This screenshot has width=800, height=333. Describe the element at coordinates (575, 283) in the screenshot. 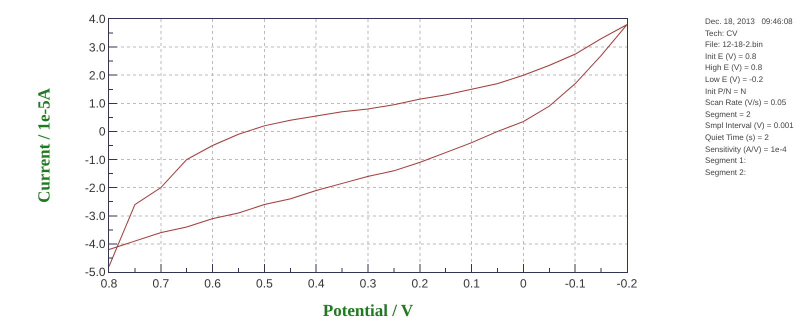

I see `x-tick-label: -0.1` at that location.